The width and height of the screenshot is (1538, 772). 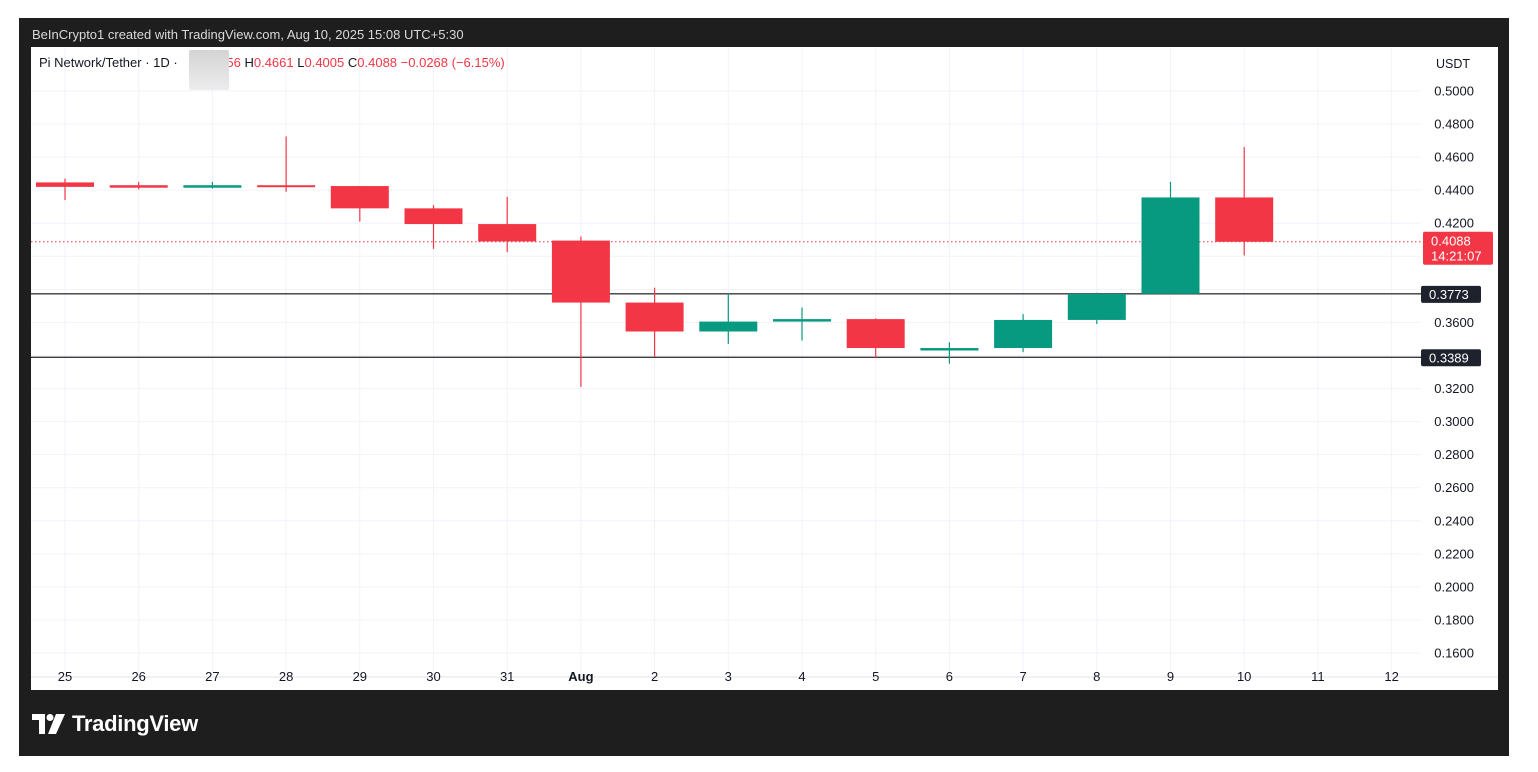 What do you see at coordinates (249, 62) in the screenshot?
I see `high-label: H` at bounding box center [249, 62].